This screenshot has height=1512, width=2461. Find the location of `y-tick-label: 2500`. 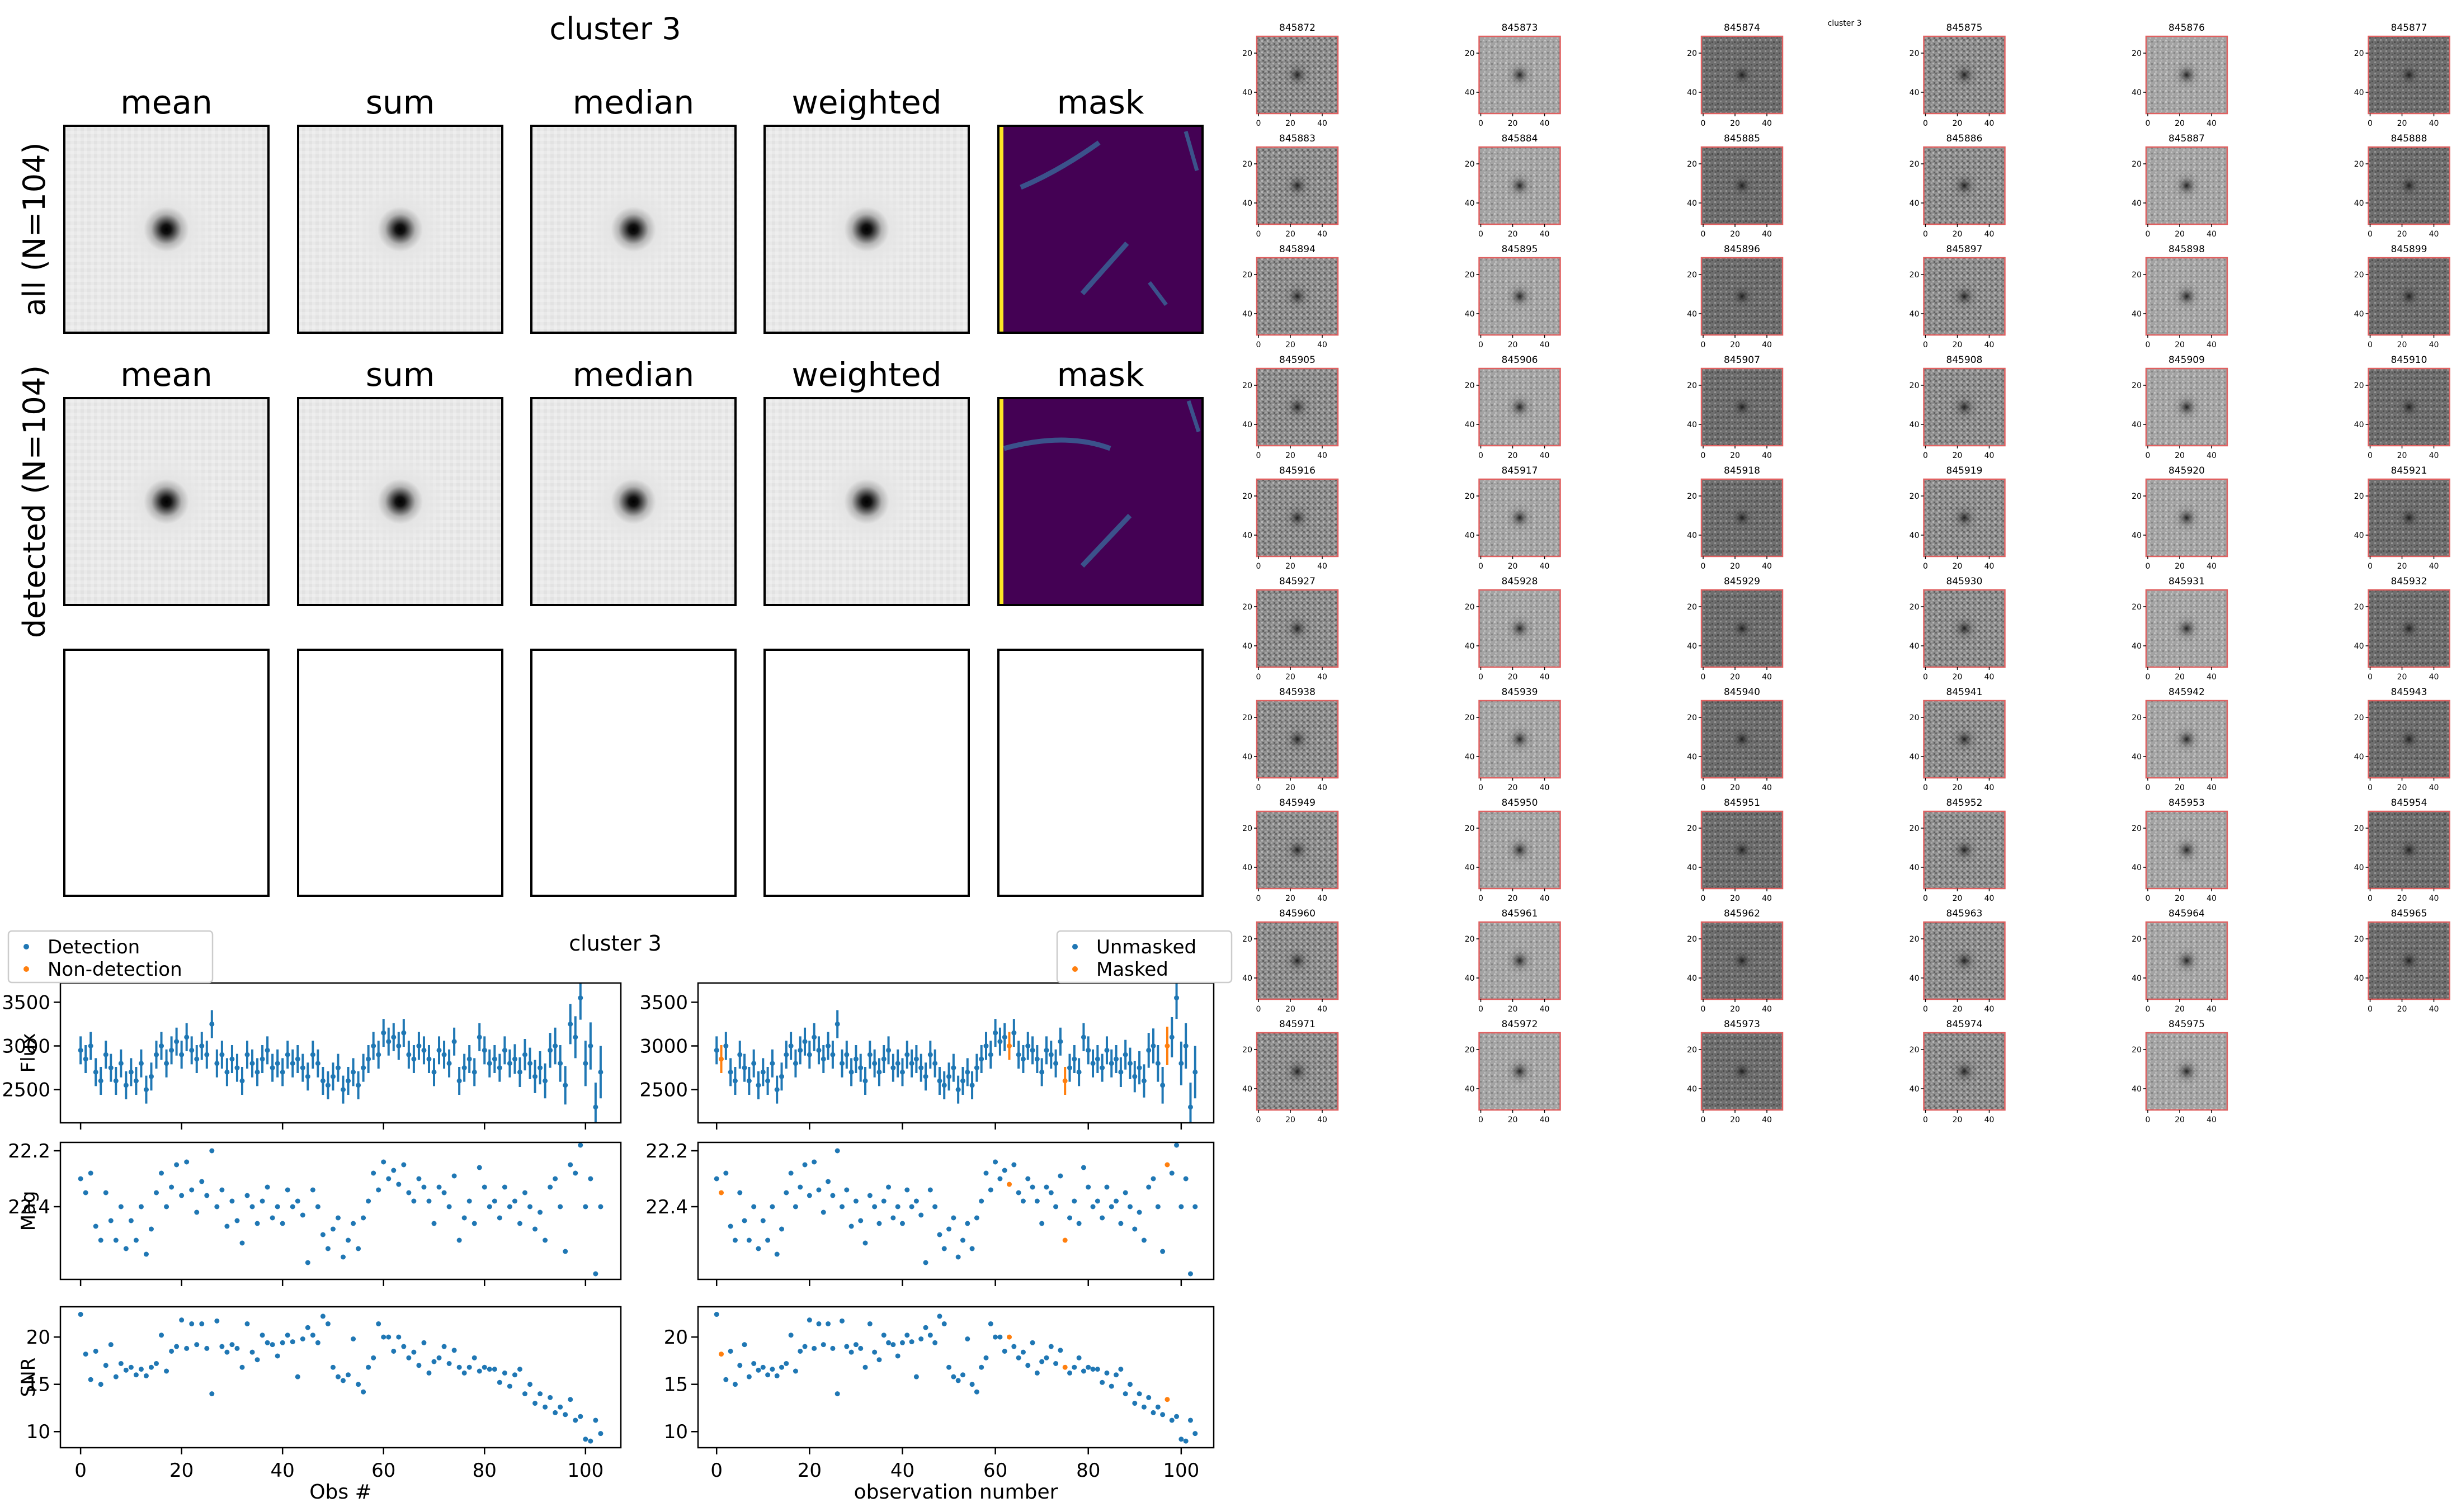

y-tick-label: 2500 is located at coordinates (26, 1090).